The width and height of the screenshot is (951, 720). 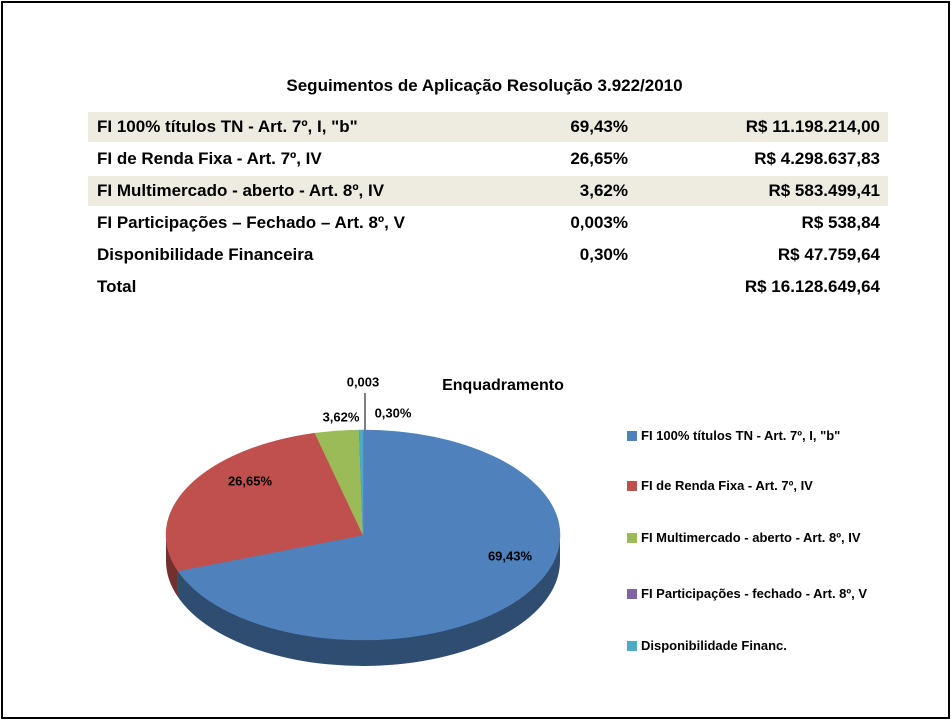 What do you see at coordinates (209, 158) in the screenshot?
I see `row-label: FI de Renda Fixa - Art. 7º, IV` at bounding box center [209, 158].